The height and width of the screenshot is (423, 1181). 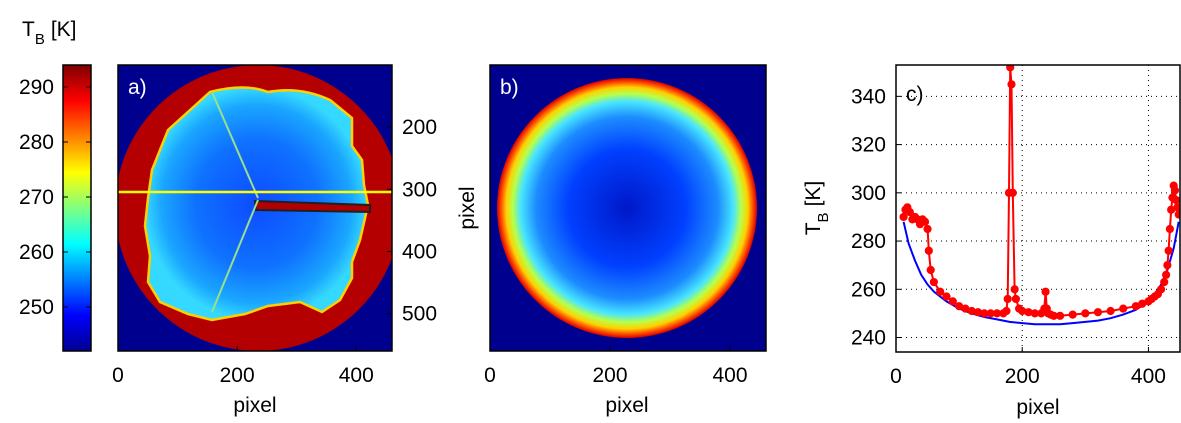 What do you see at coordinates (868, 96) in the screenshot?
I see `panel-c-y-tick-label: 340` at bounding box center [868, 96].